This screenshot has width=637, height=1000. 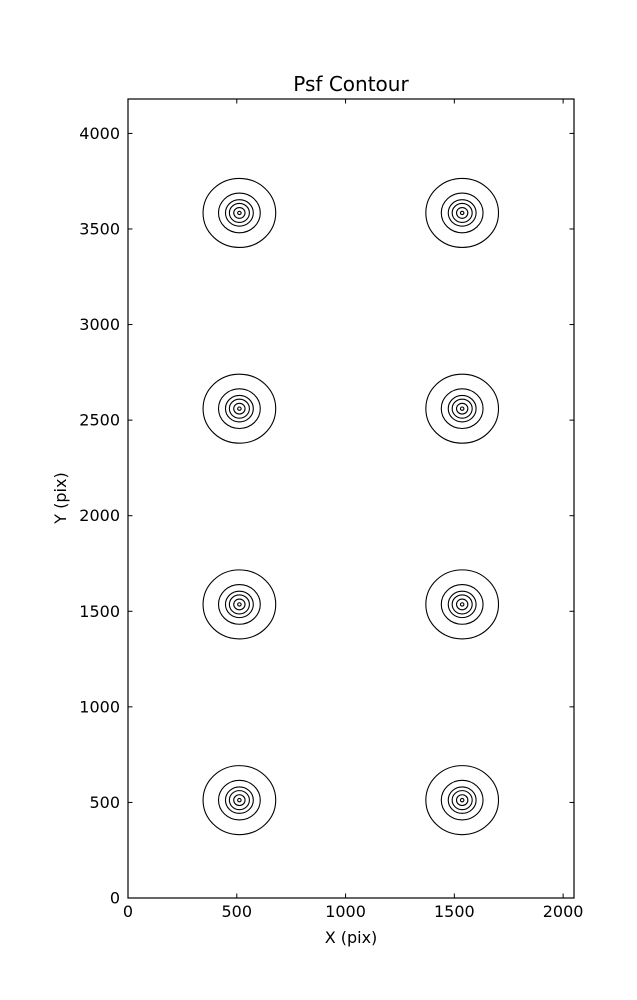 I want to click on y-tick-label: 0, so click(x=115, y=898).